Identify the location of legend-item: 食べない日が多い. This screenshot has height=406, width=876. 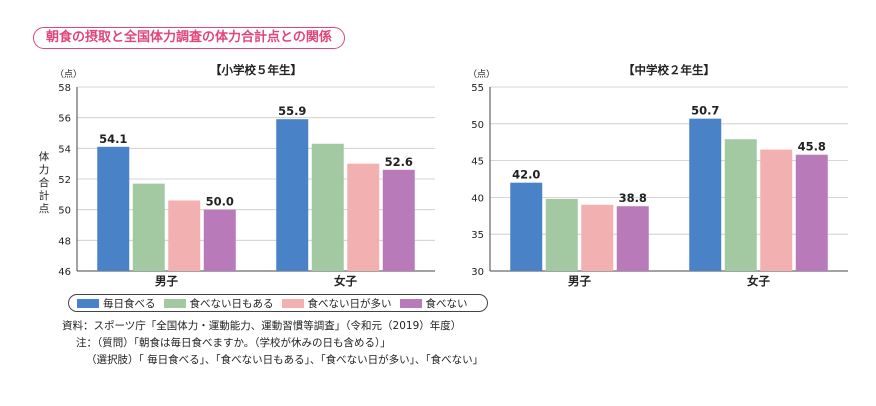
(336, 303).